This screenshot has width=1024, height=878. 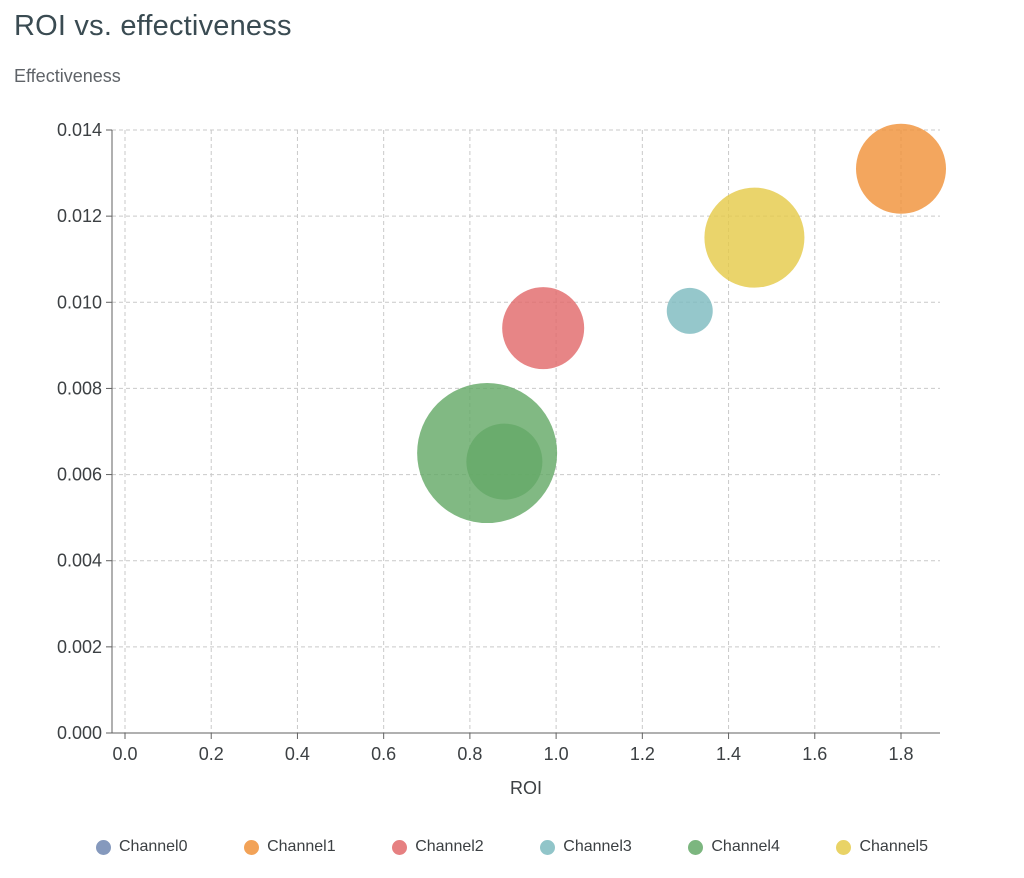 What do you see at coordinates (79, 733) in the screenshot?
I see `y-tick-label: 0.000` at bounding box center [79, 733].